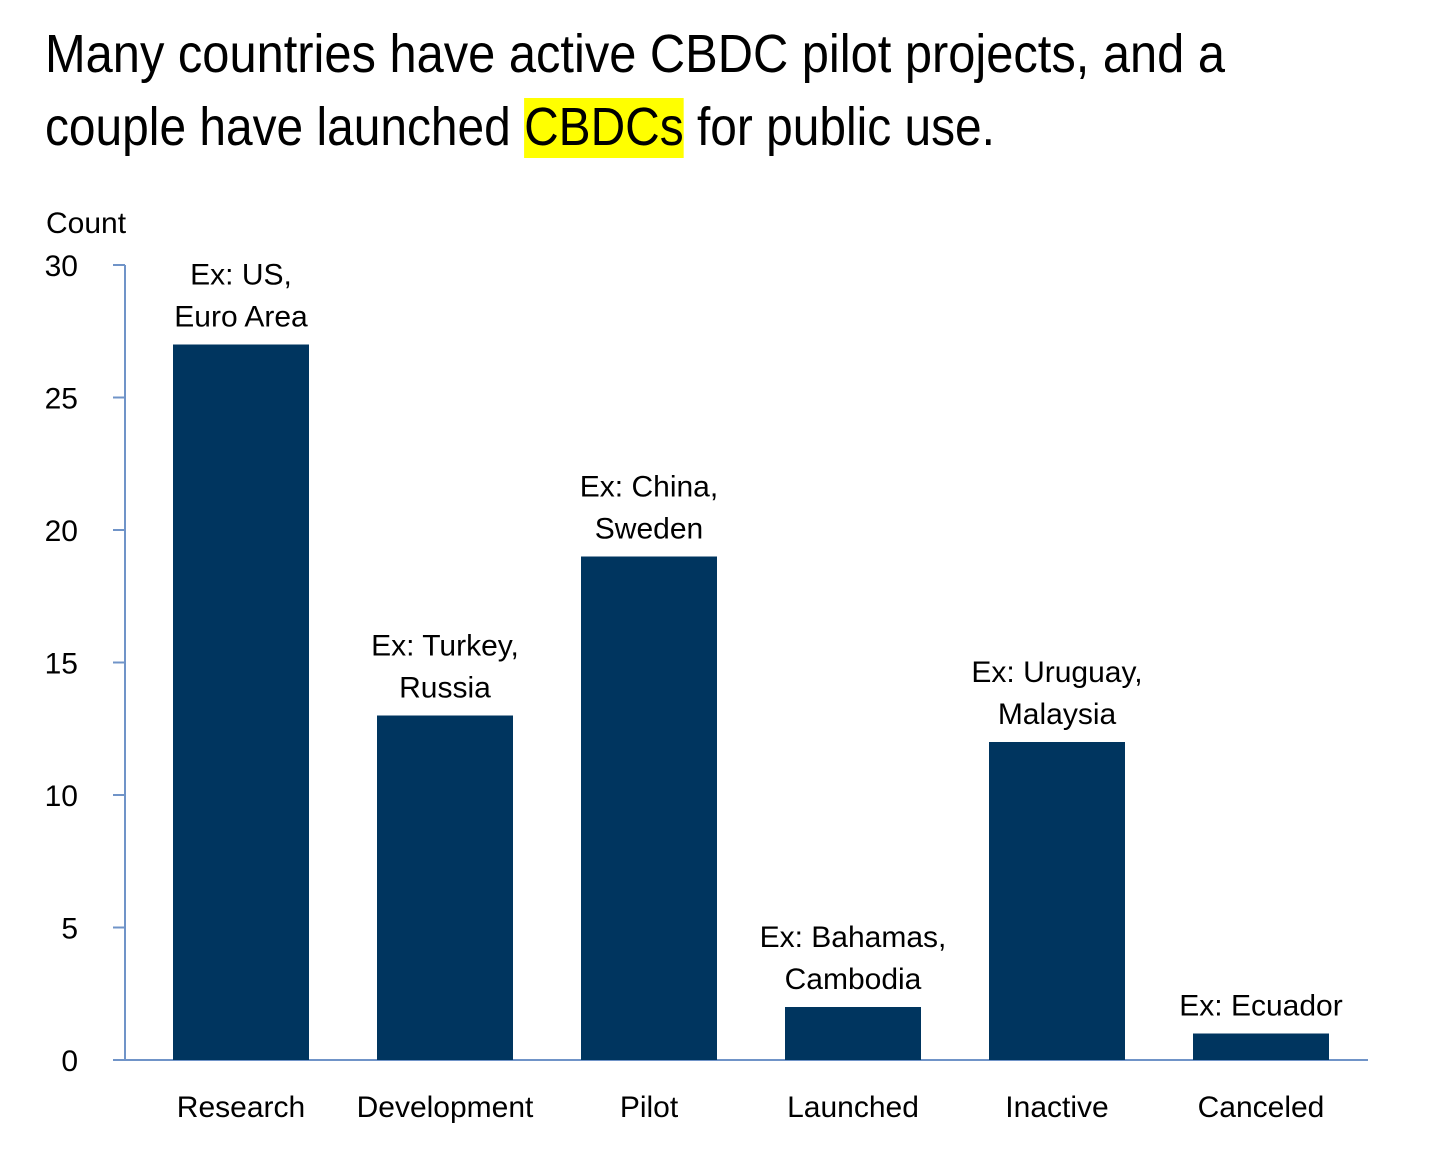  Describe the element at coordinates (445, 1107) in the screenshot. I see `x-tick-label: Development` at that location.